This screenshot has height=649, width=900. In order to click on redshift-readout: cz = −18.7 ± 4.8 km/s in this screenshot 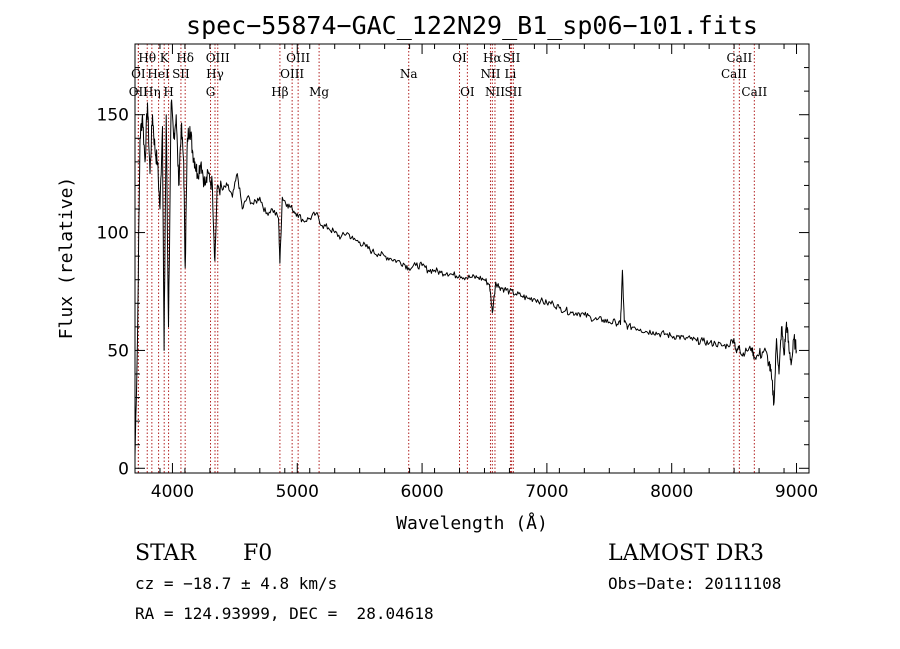, I will do `click(236, 583)`.